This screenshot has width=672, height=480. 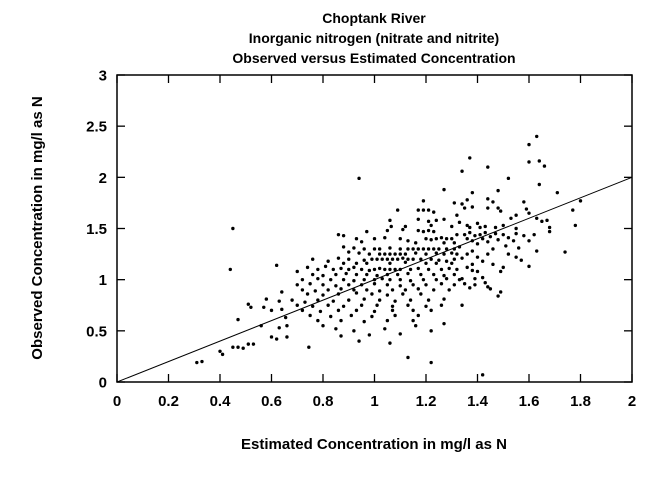 What do you see at coordinates (168, 401) in the screenshot?
I see `x-tick-label: 0.2` at bounding box center [168, 401].